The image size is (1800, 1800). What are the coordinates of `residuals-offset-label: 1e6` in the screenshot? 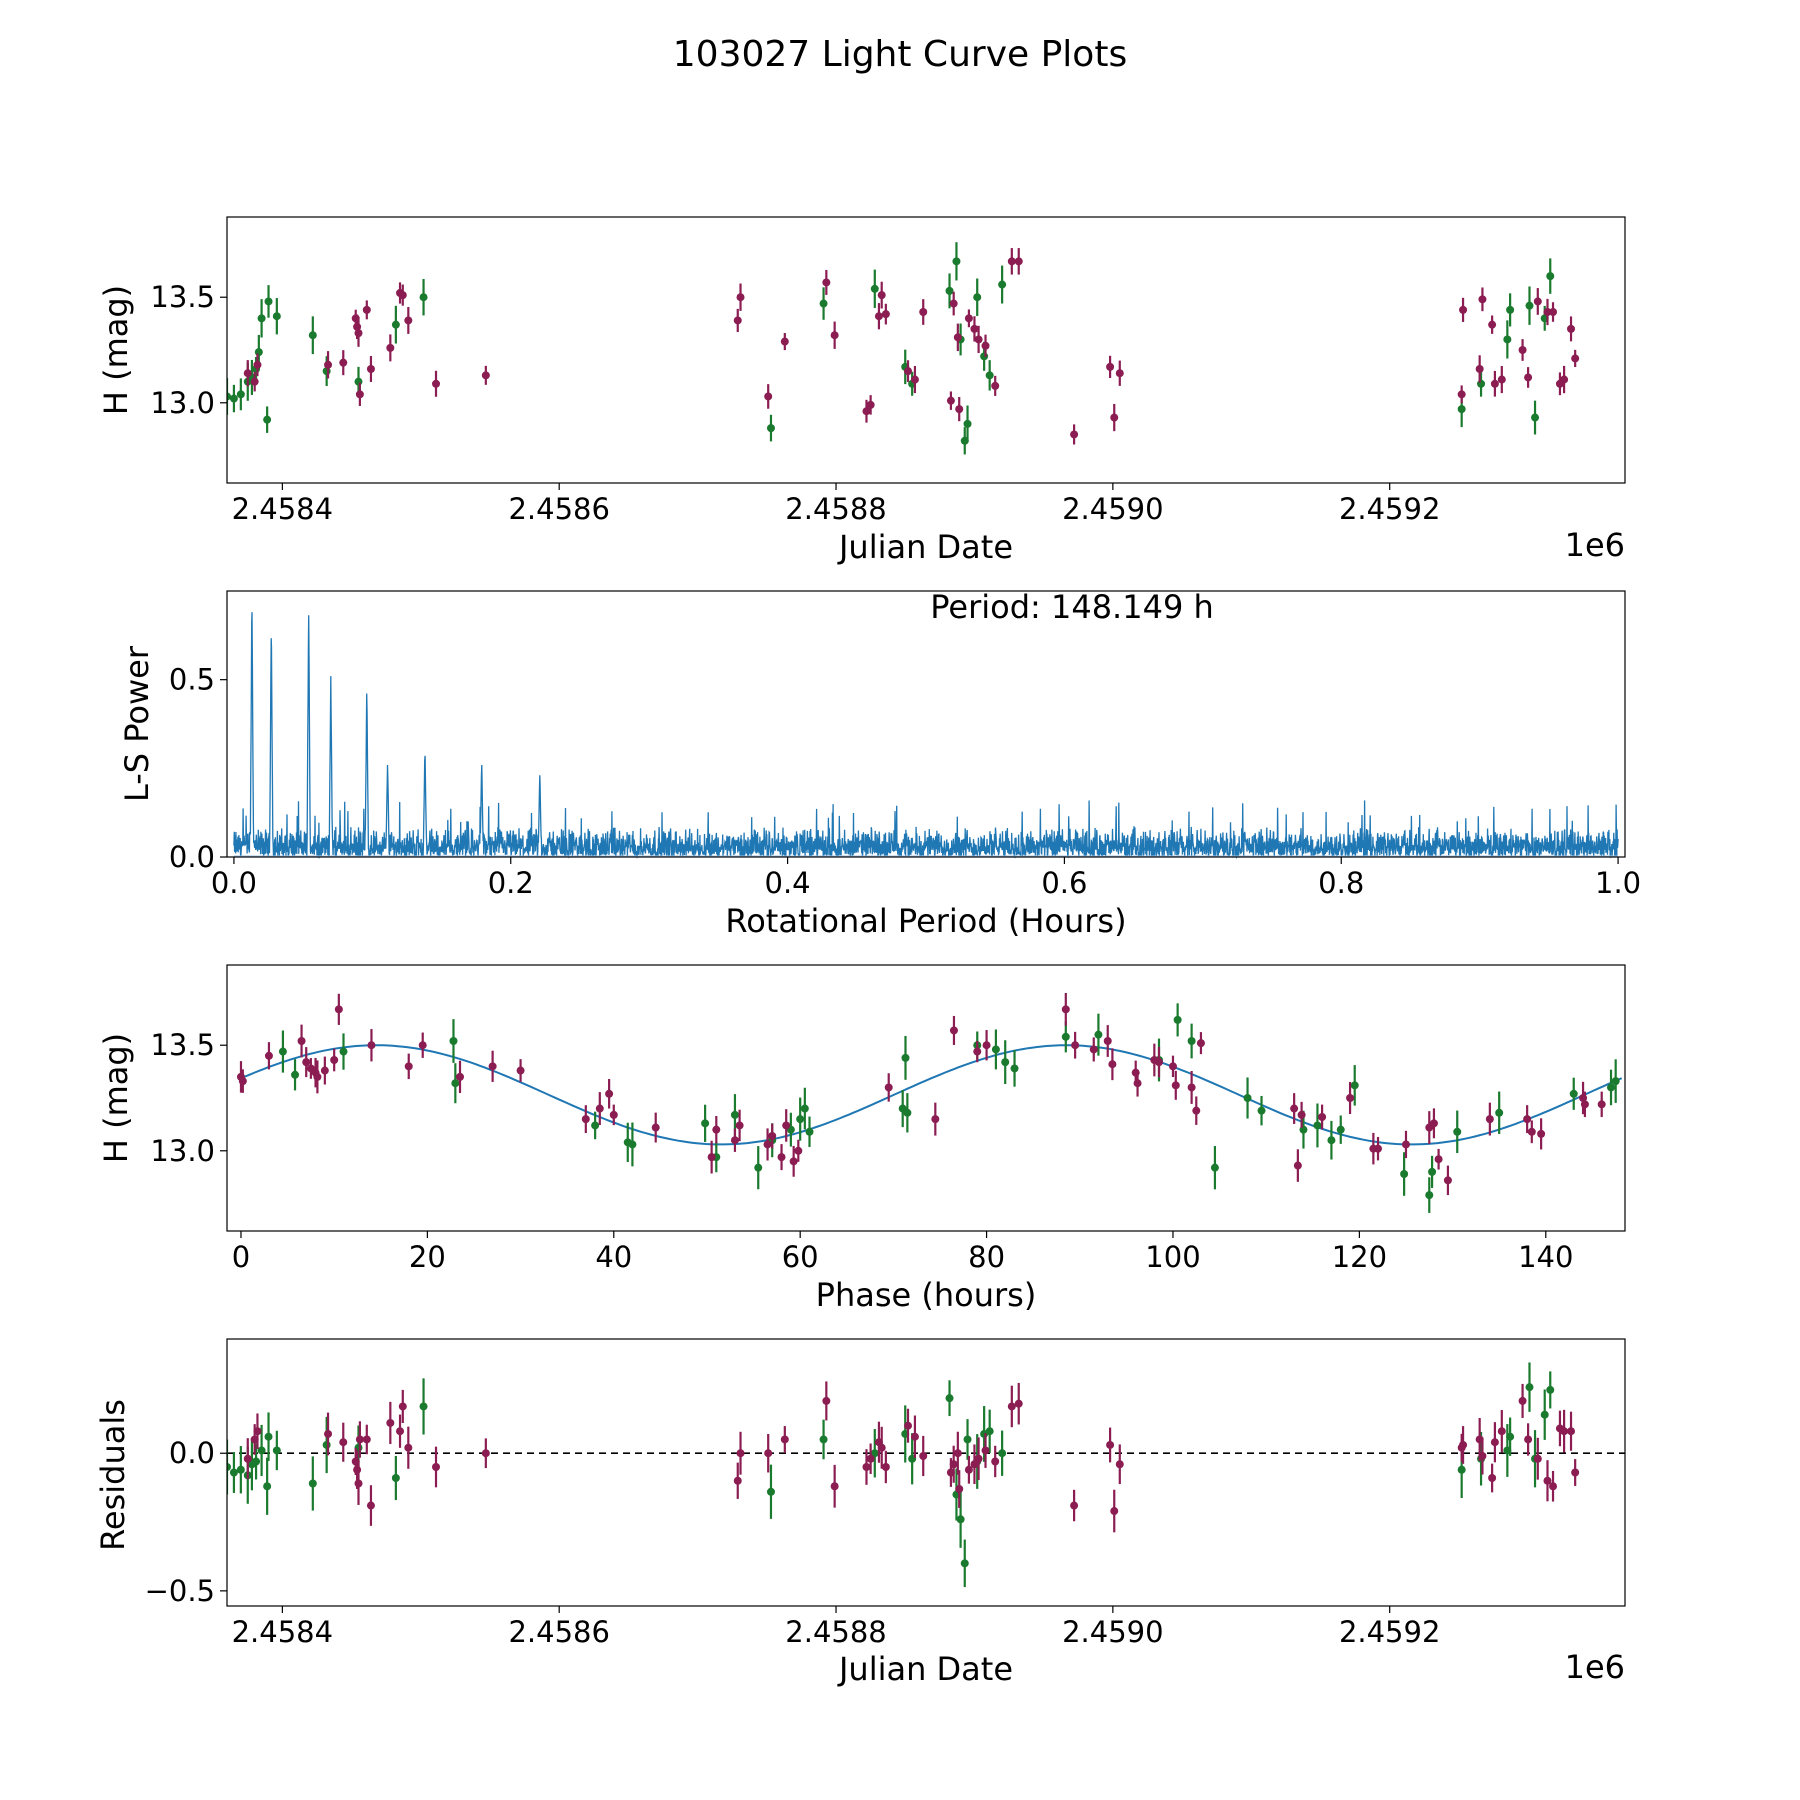 It's located at (1595, 1667).